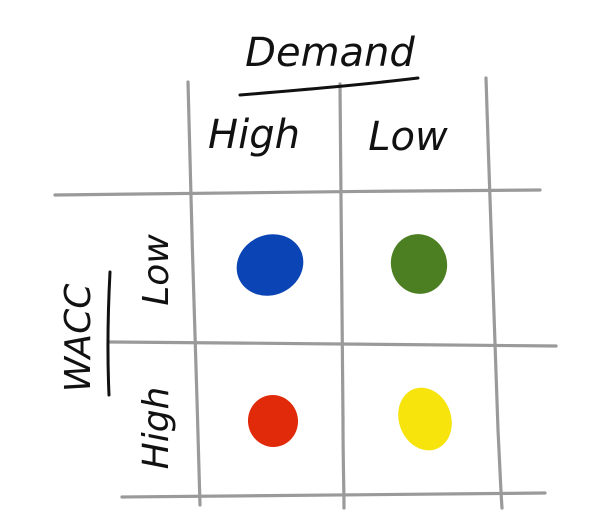 This screenshot has height=530, width=616. Describe the element at coordinates (109, 333) in the screenshot. I see `row-axis-title-underline` at that location.